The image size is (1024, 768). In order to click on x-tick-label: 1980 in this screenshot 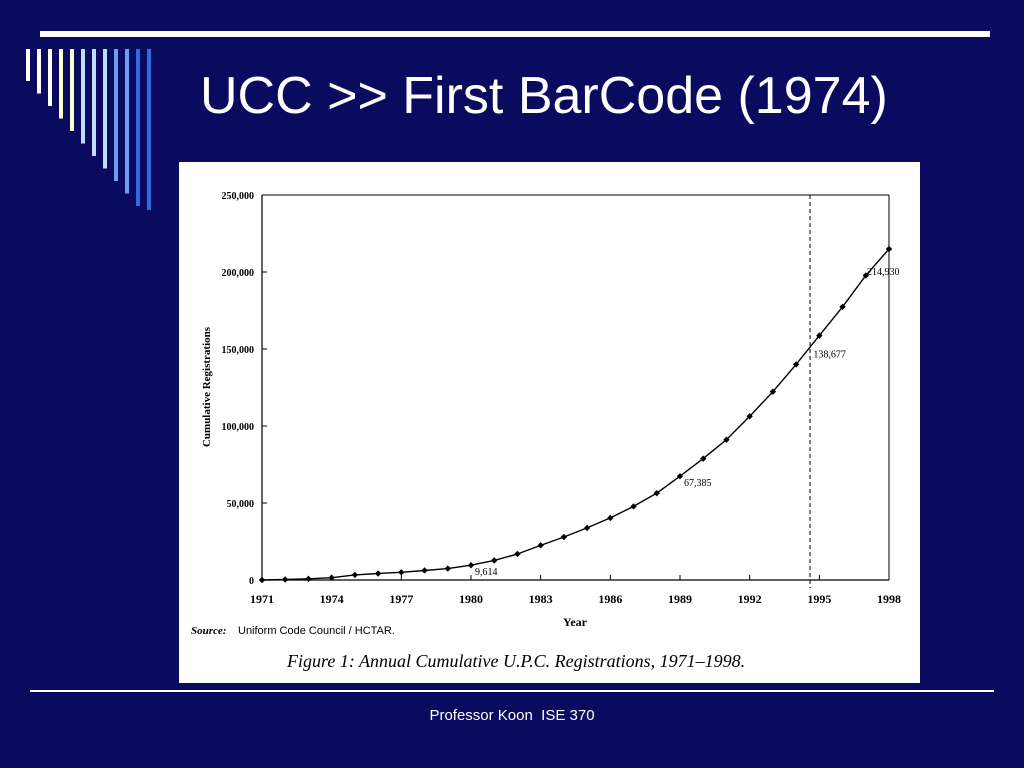, I will do `click(471, 599)`.